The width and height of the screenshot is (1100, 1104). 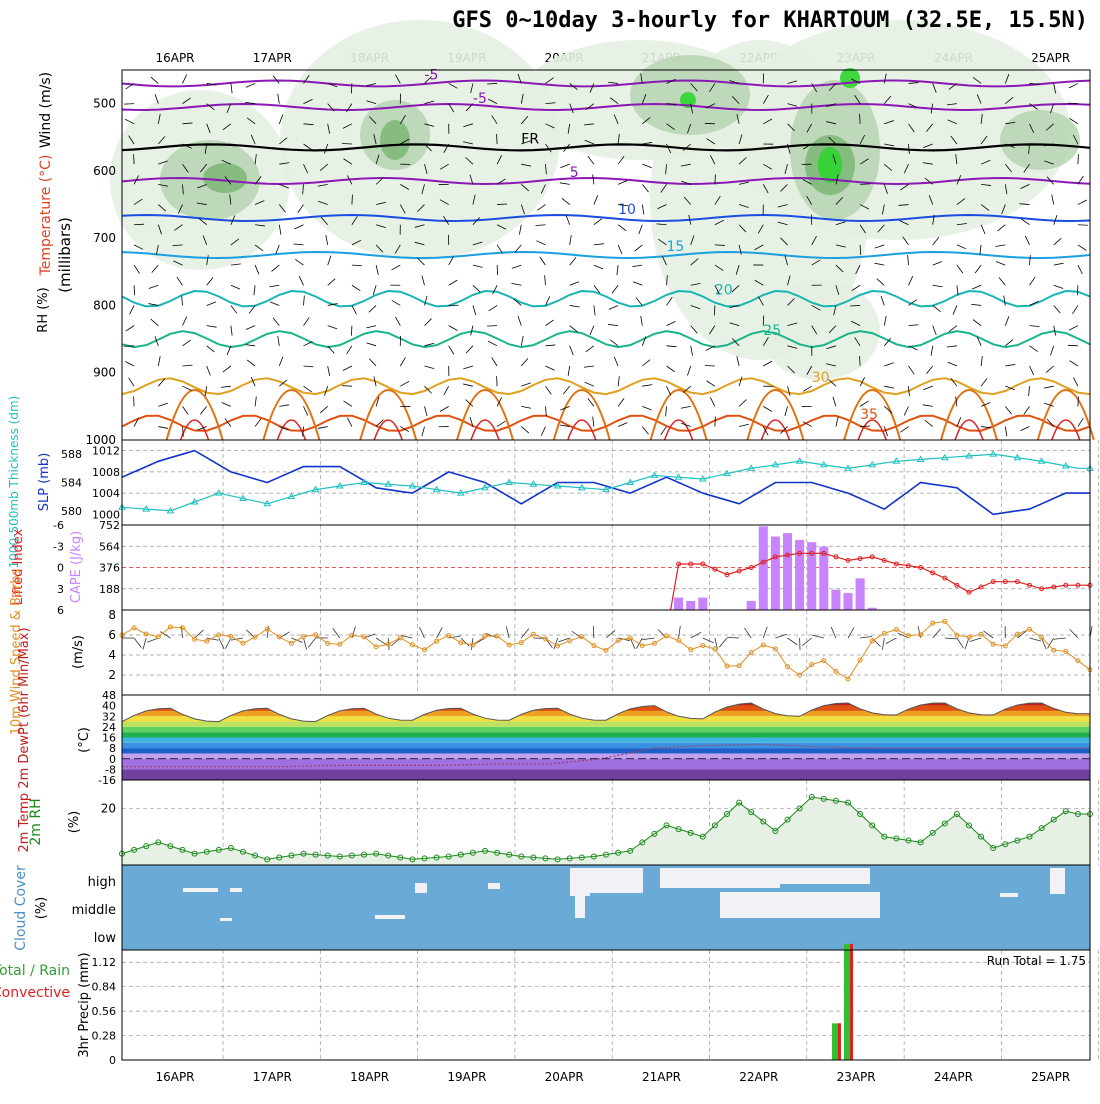 What do you see at coordinates (395, 140) in the screenshot?
I see `rh-shading` at bounding box center [395, 140].